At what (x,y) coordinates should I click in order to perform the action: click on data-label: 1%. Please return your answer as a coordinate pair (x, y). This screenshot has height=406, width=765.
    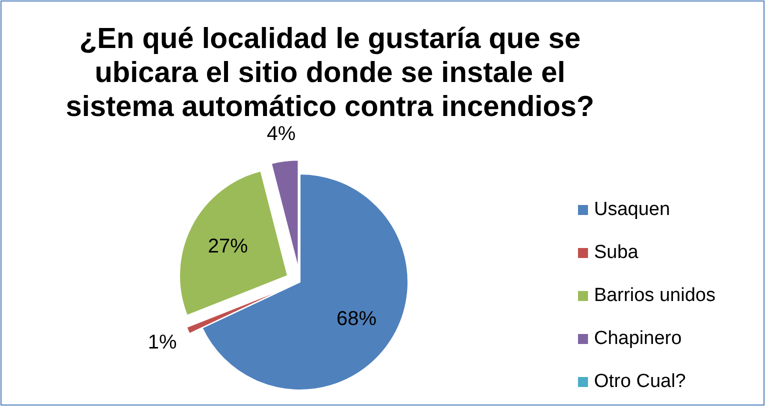
    Looking at the image, I should click on (163, 343).